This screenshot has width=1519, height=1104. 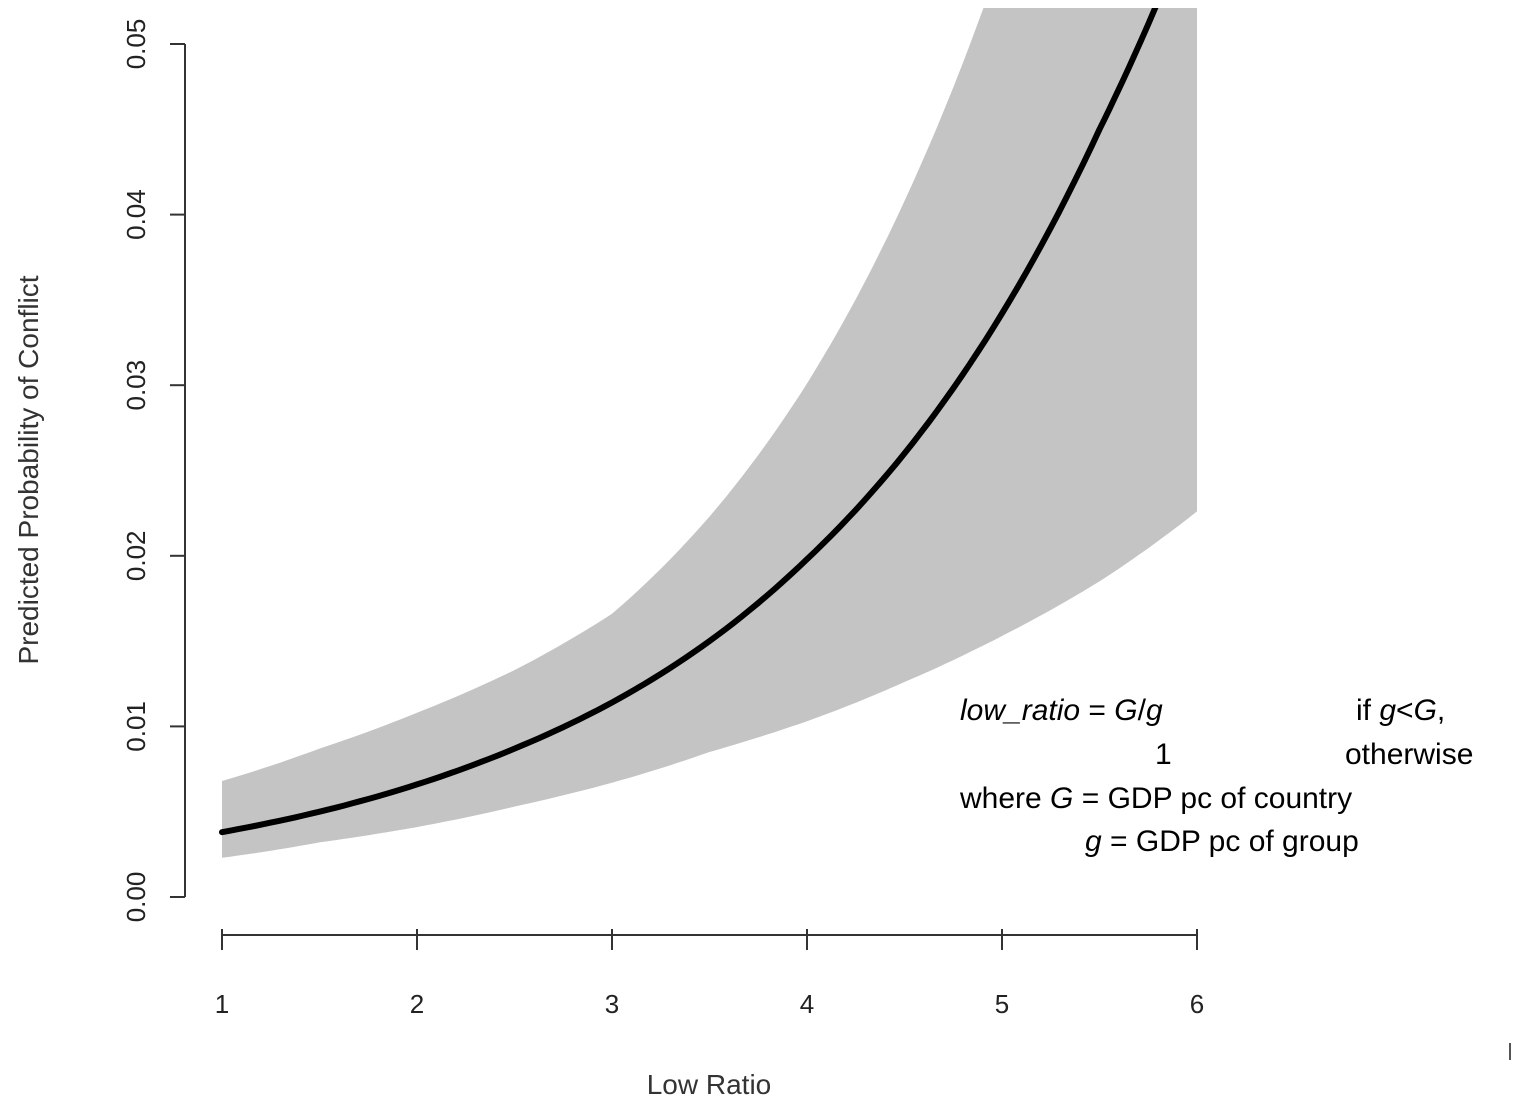 What do you see at coordinates (136, 726) in the screenshot?
I see `y-tick-label: 0.01` at bounding box center [136, 726].